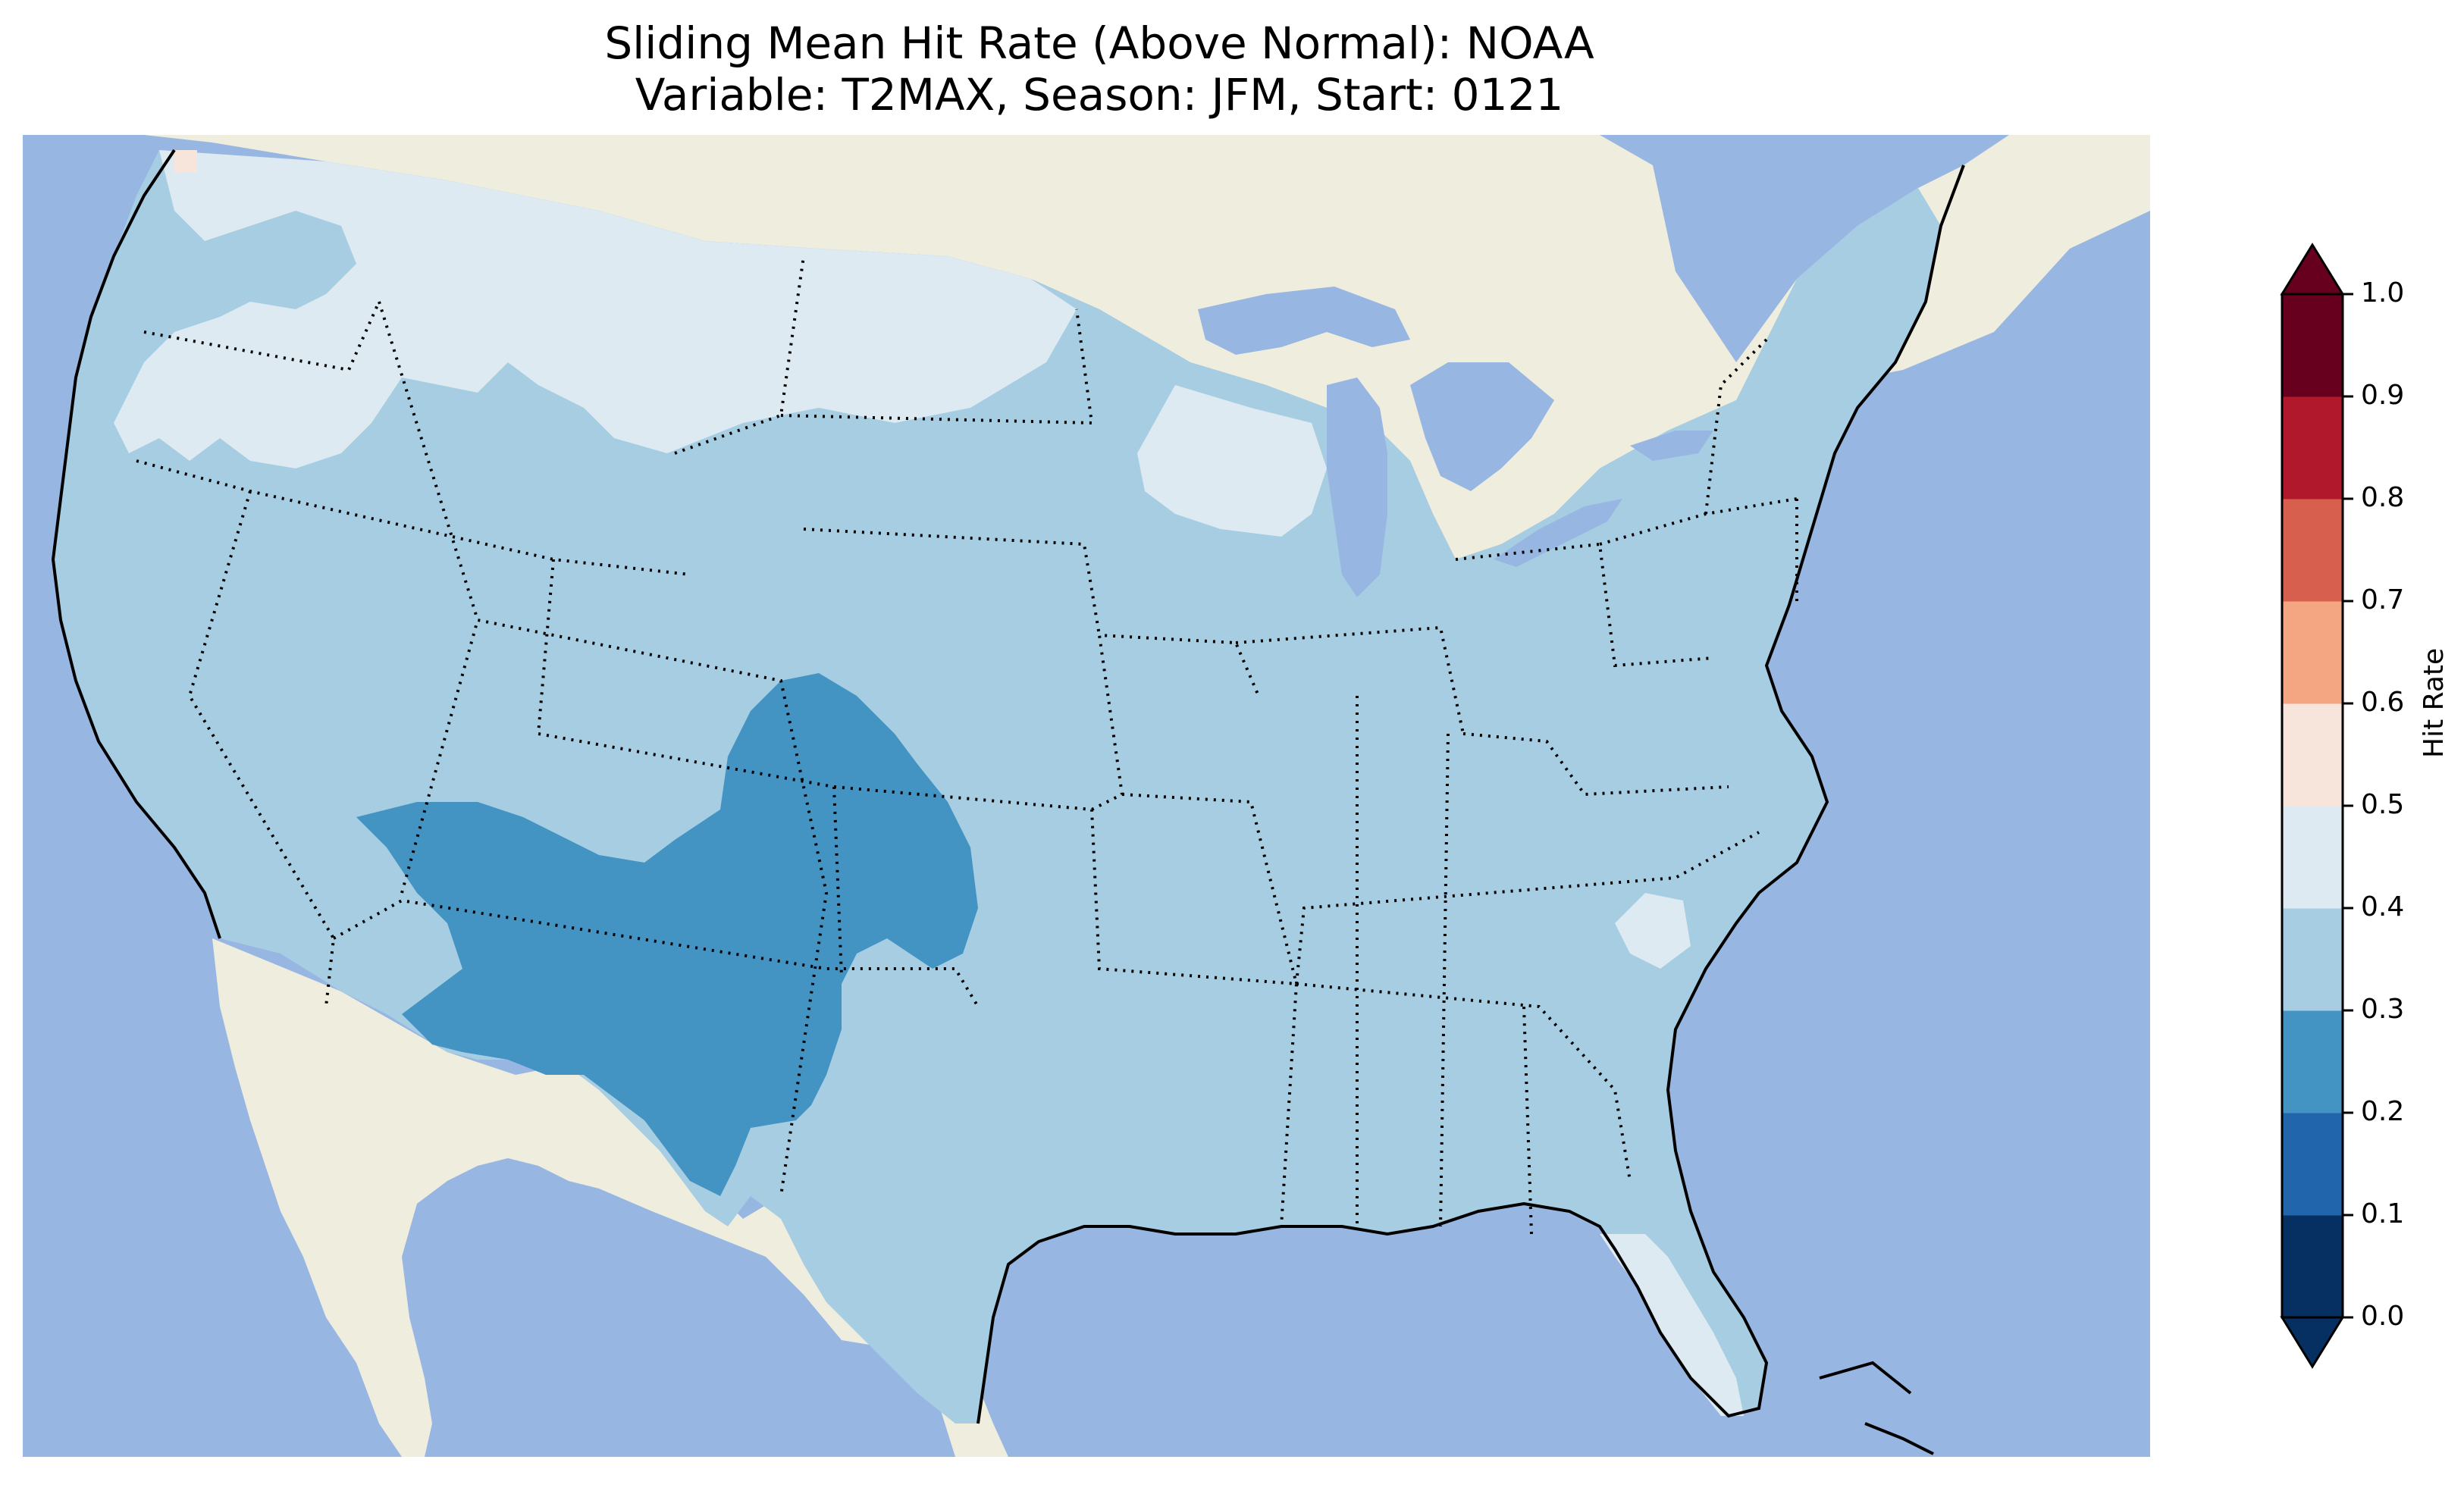 The image size is (2464, 1494). Describe the element at coordinates (1304, 321) in the screenshot. I see `lake-superior` at that location.